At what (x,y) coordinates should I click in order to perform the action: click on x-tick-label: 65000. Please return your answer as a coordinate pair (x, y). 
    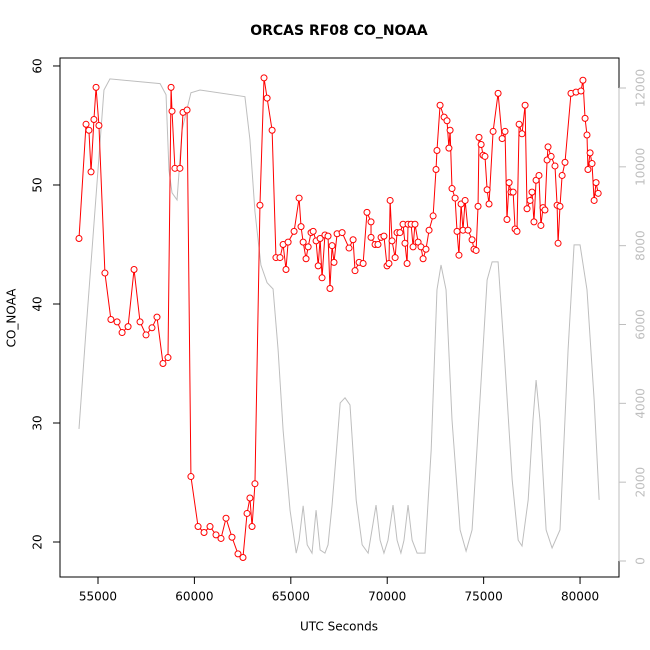
    Looking at the image, I should click on (291, 597).